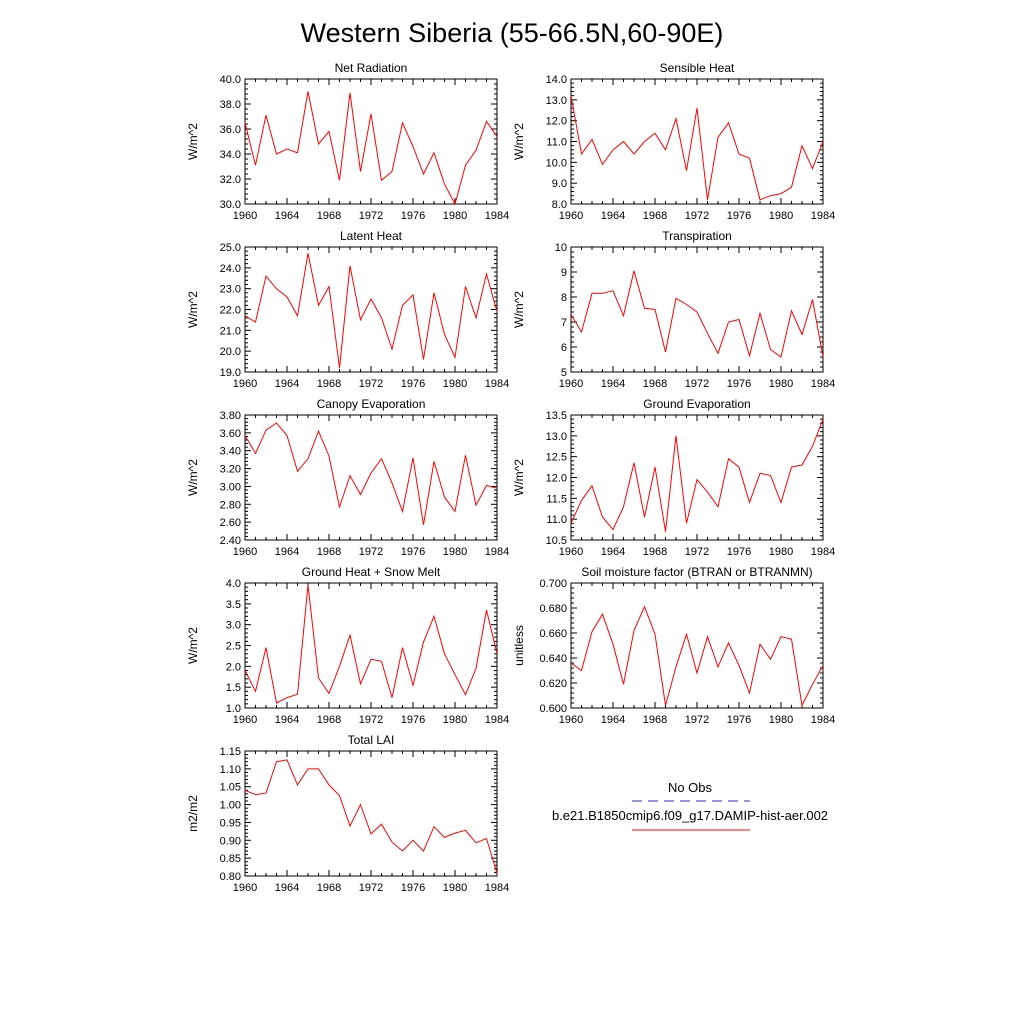 The width and height of the screenshot is (1024, 1024). What do you see at coordinates (230, 770) in the screenshot?
I see `y-tick-label: 1.10` at bounding box center [230, 770].